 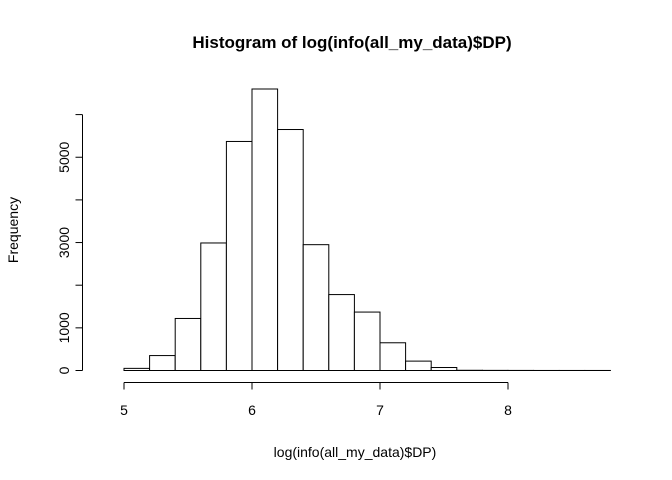 What do you see at coordinates (252, 410) in the screenshot?
I see `x-tick-label: 6` at bounding box center [252, 410].